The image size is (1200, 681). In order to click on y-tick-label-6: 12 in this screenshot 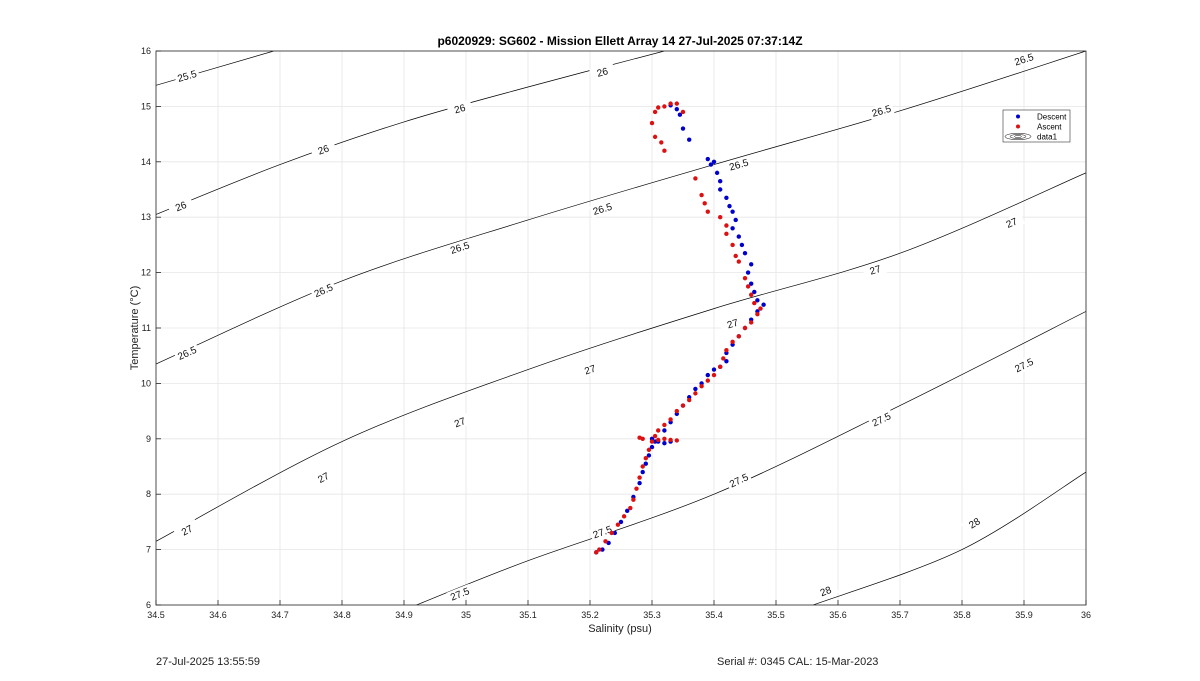, I will do `click(146, 273)`.